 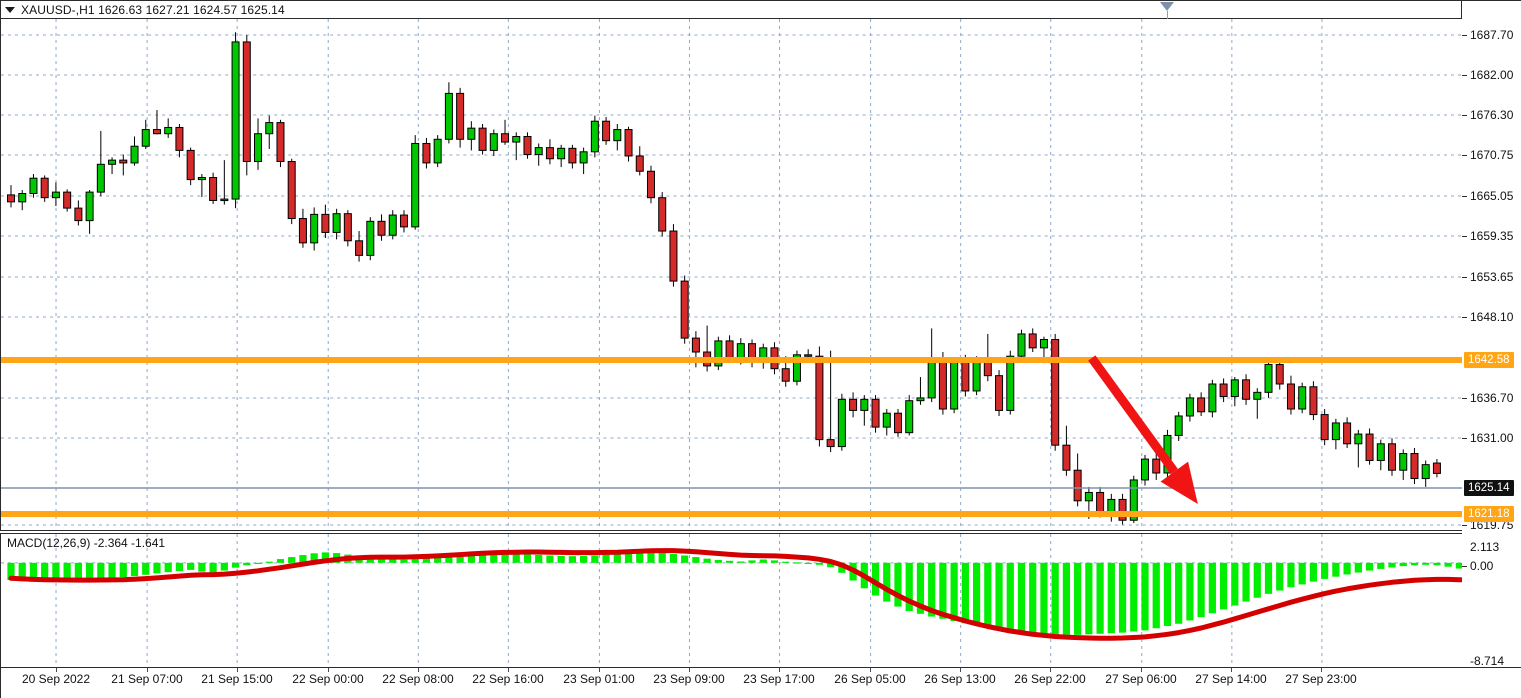 I want to click on price-level-badge: 1625.14, so click(x=1489, y=488).